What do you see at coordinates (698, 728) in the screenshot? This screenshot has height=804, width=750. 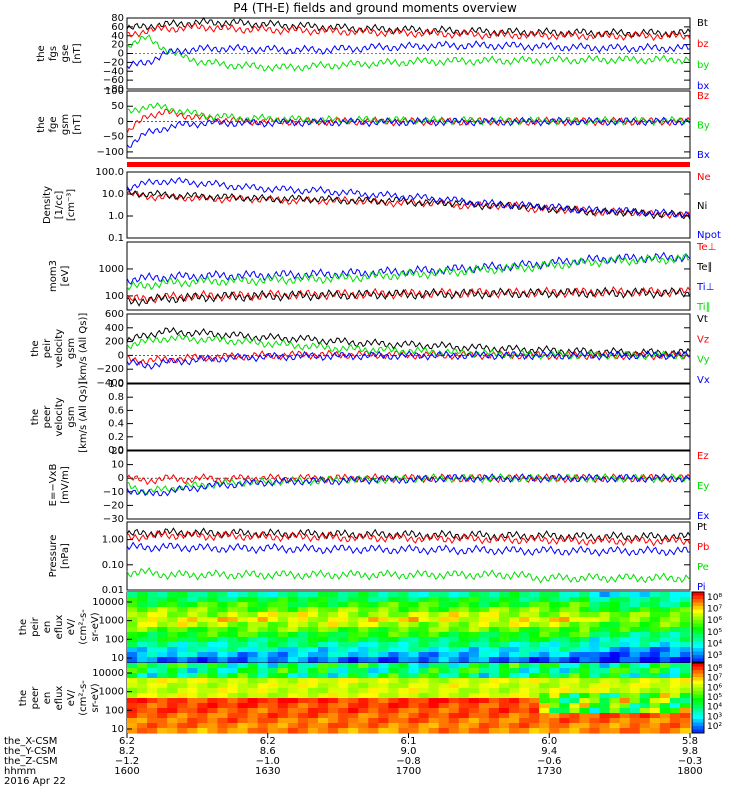 I see `colorbar-cell` at bounding box center [698, 728].